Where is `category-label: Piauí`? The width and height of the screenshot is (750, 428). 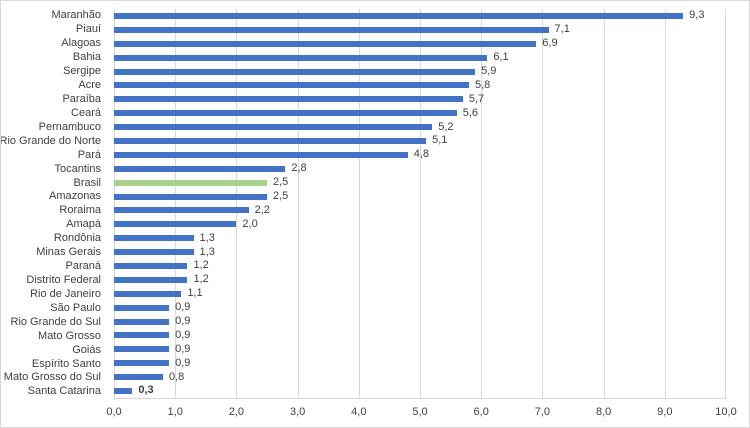
category-label: Piauí is located at coordinates (88, 29).